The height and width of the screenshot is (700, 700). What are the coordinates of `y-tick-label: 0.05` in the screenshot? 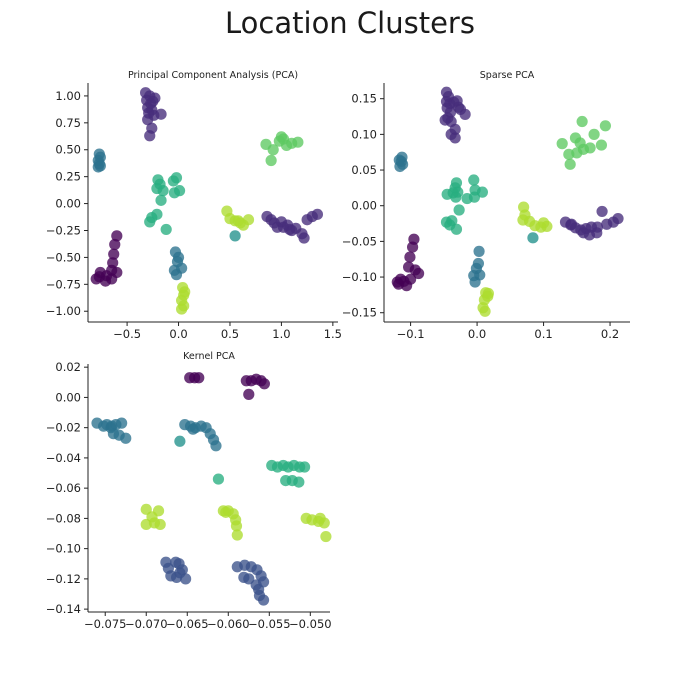 It's located at (364, 170).